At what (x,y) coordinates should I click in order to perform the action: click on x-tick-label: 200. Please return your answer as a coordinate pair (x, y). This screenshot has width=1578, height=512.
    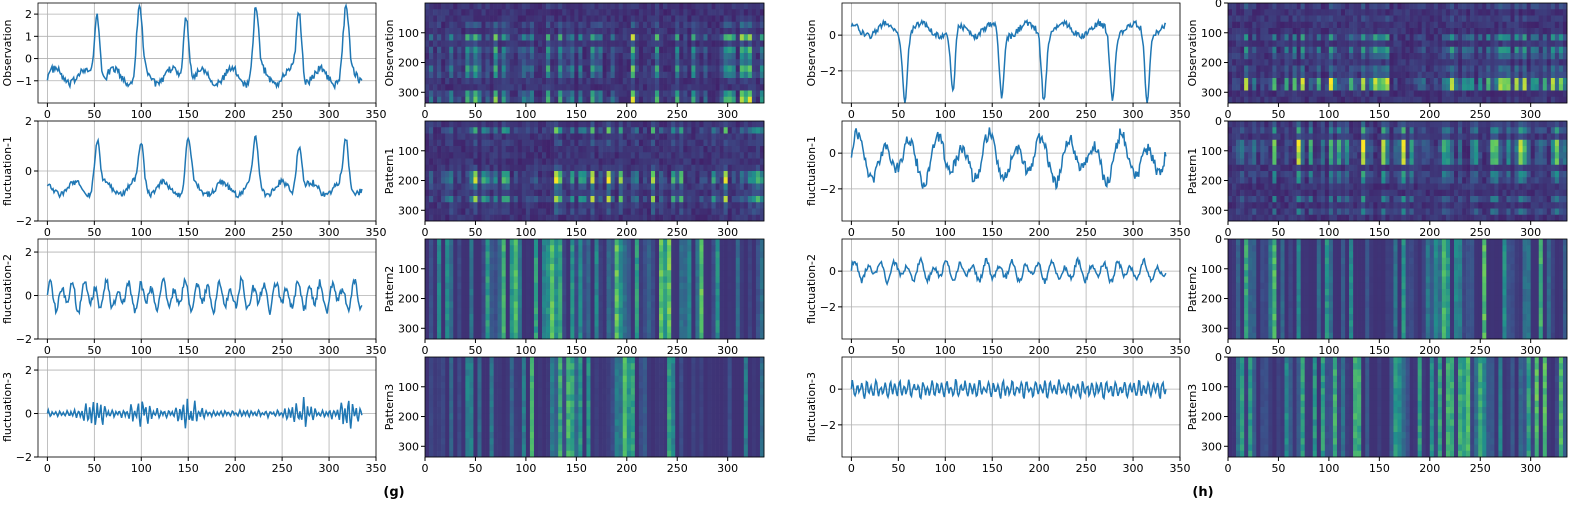
    Looking at the image, I should click on (235, 350).